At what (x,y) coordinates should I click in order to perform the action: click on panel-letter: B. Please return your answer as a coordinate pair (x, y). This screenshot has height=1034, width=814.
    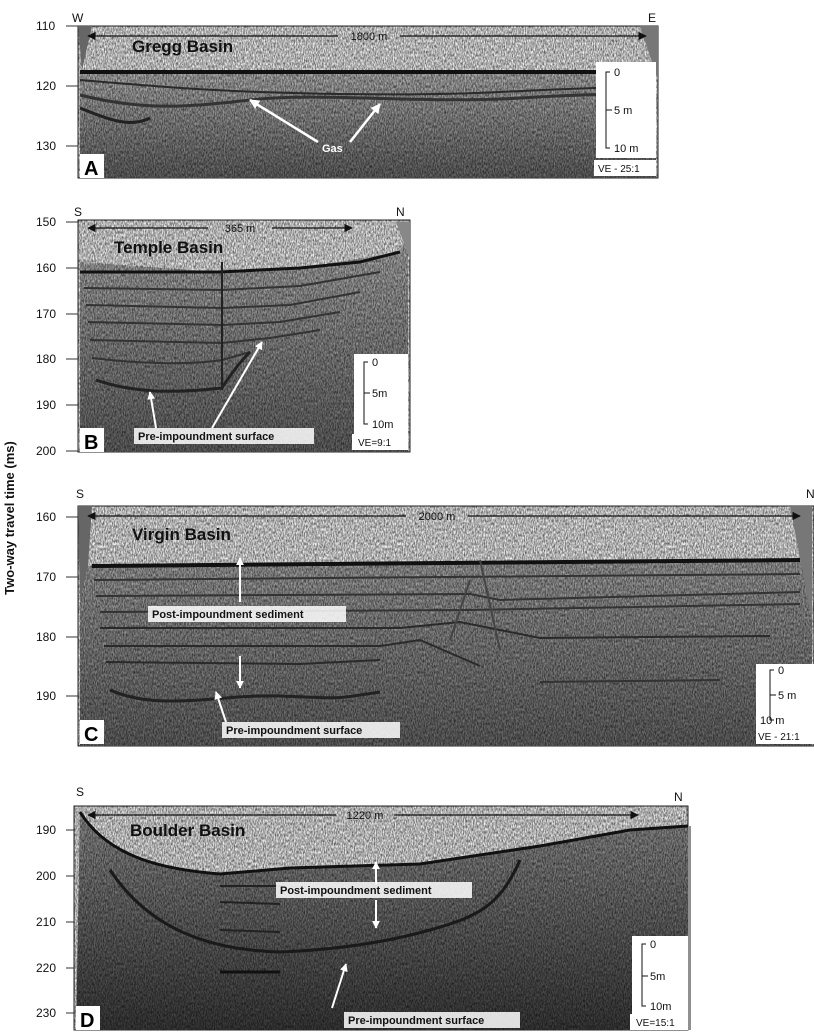
    Looking at the image, I should click on (91, 443).